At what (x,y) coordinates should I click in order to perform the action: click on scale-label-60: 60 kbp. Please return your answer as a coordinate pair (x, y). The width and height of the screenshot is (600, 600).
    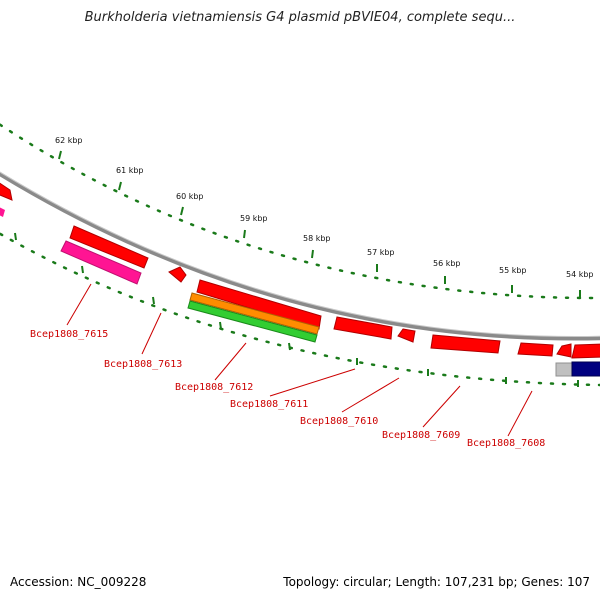
    Looking at the image, I should click on (190, 196).